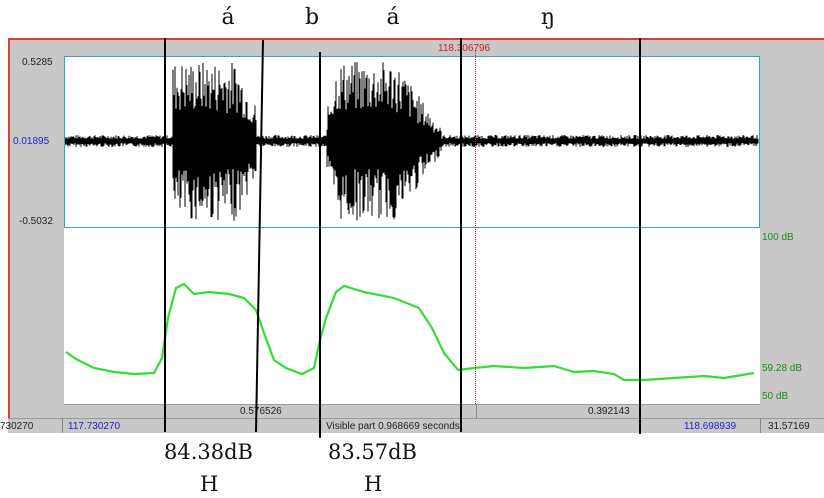  What do you see at coordinates (94, 426) in the screenshot?
I see `visible-start-time: 117.730270` at bounding box center [94, 426].